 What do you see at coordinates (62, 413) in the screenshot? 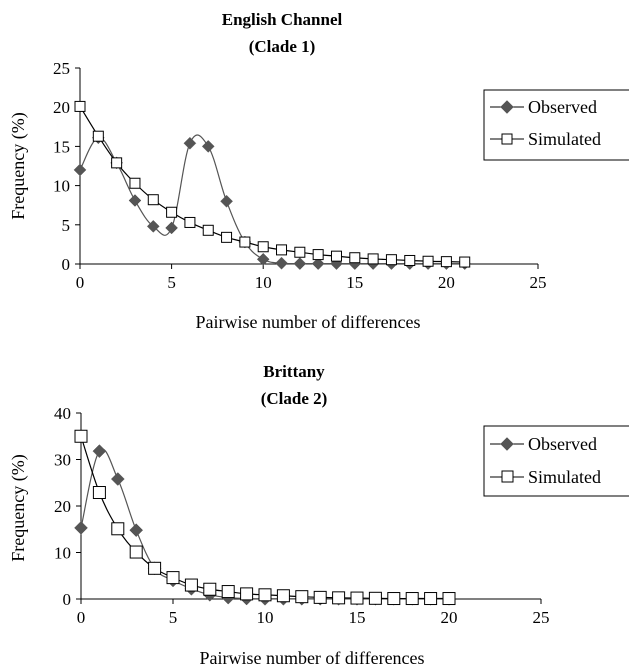
I see `y-tick-label: 40` at bounding box center [62, 413].